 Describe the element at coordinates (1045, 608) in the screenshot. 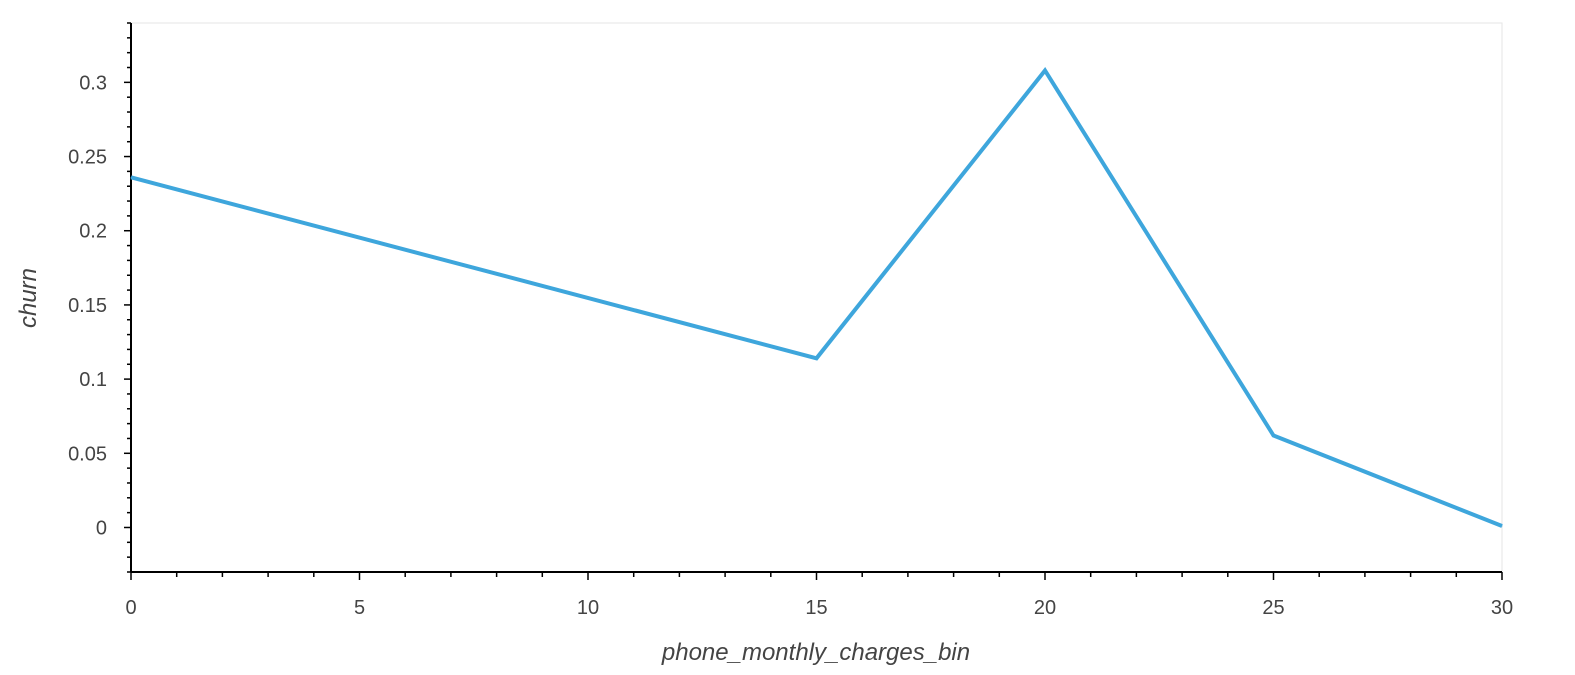

I see `x-tick-label: 20` at that location.